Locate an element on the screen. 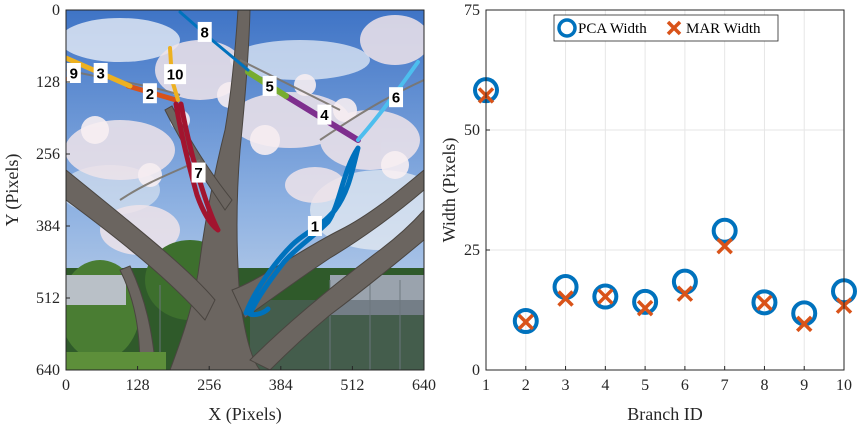 Image resolution: width=864 pixels, height=432 pixels. image-y-tick-label: 384 is located at coordinates (48, 226).